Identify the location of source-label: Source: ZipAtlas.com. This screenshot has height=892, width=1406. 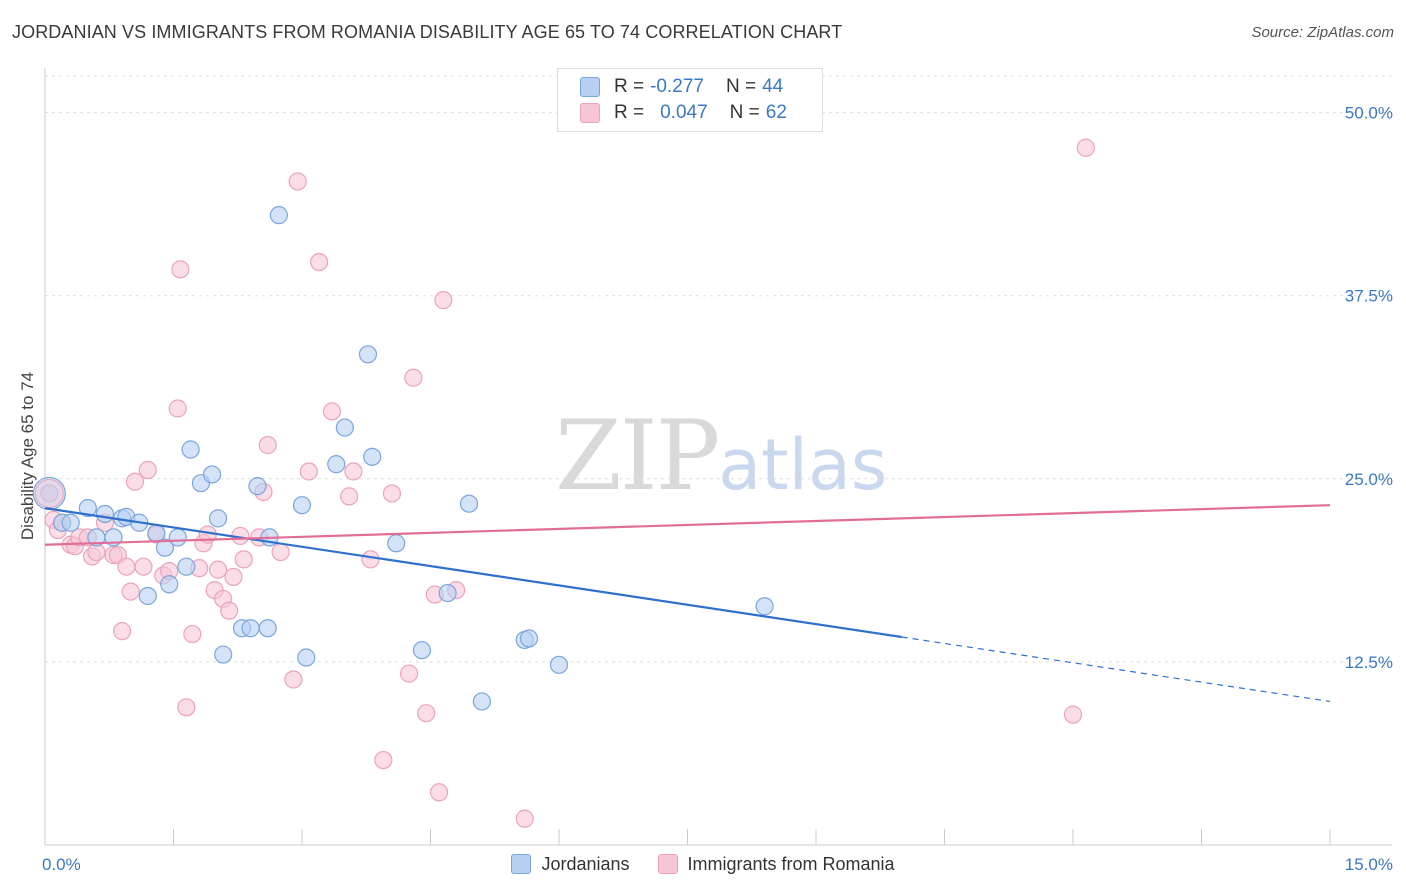
(1322, 32).